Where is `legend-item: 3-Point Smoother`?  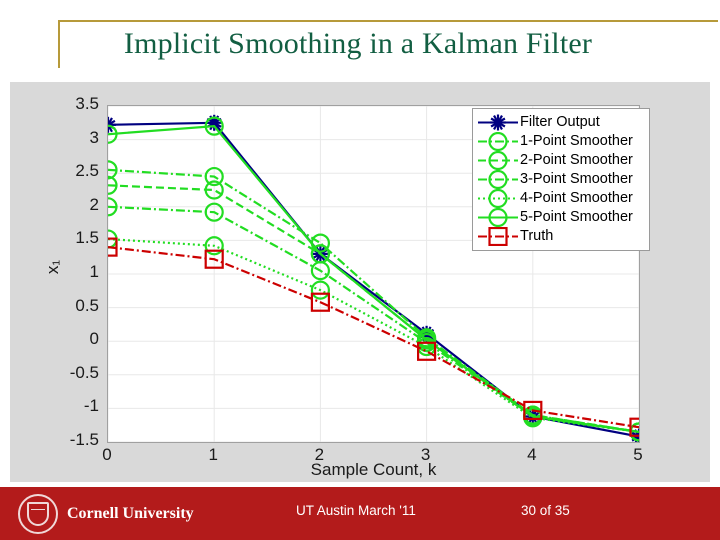
legend-item: 3-Point Smoother is located at coordinates (561, 179).